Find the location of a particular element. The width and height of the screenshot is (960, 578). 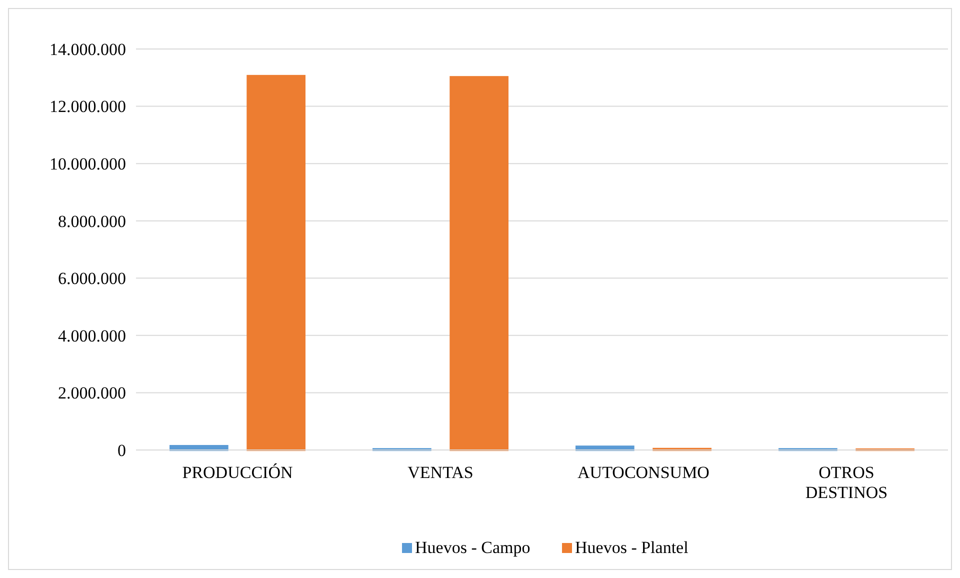

y-tick-label: 0 is located at coordinates (122, 450).